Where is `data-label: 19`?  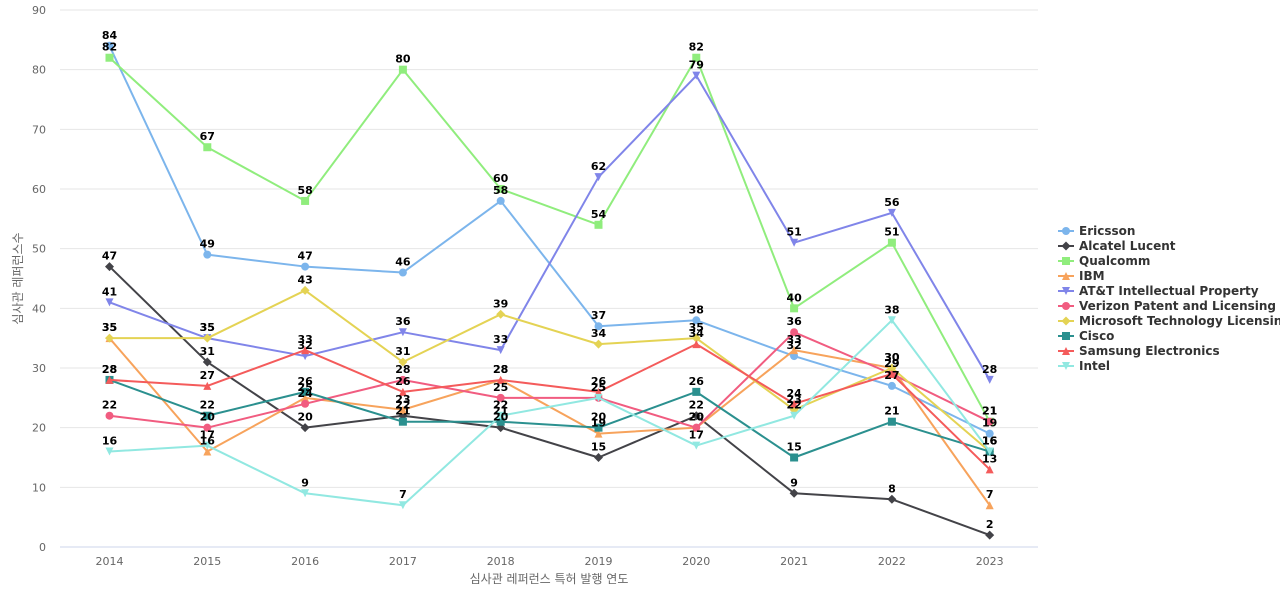
data-label: 19 is located at coordinates (598, 423).